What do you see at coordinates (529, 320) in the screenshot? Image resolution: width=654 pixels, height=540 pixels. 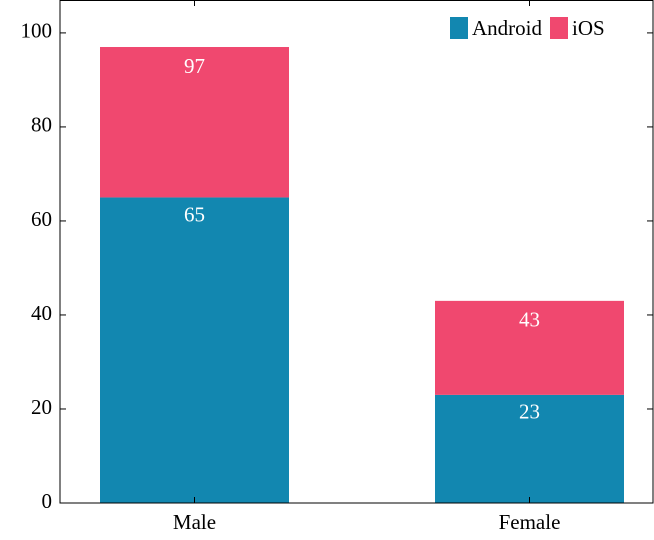 I see `total-label: 43` at bounding box center [529, 320].